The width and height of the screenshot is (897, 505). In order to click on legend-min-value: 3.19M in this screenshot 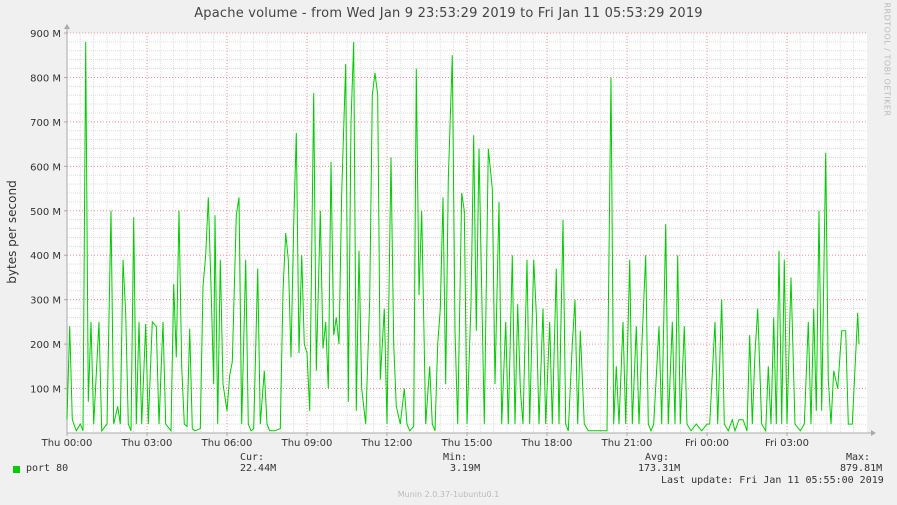, I will do `click(465, 468)`.